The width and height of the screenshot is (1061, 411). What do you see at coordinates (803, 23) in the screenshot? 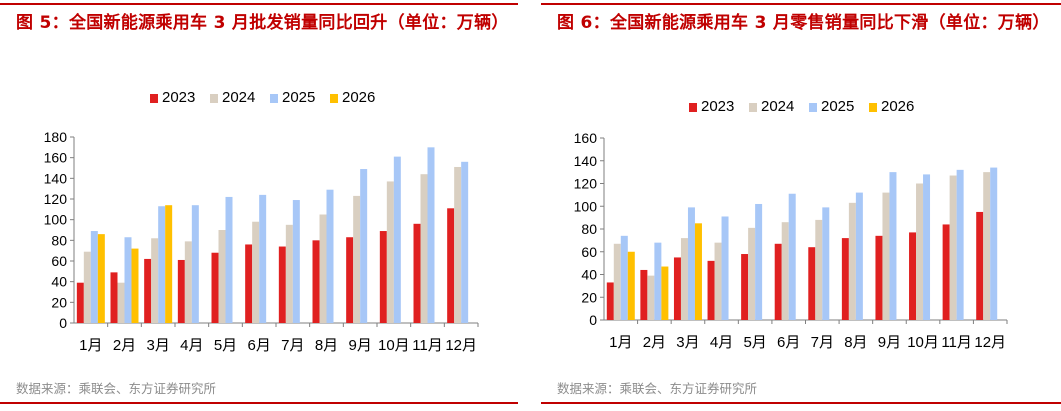
I see `right-chart-title: 图 6：全国新能源乘用车 3 月零售销量同比下滑（单位：万辆）` at bounding box center [803, 23].